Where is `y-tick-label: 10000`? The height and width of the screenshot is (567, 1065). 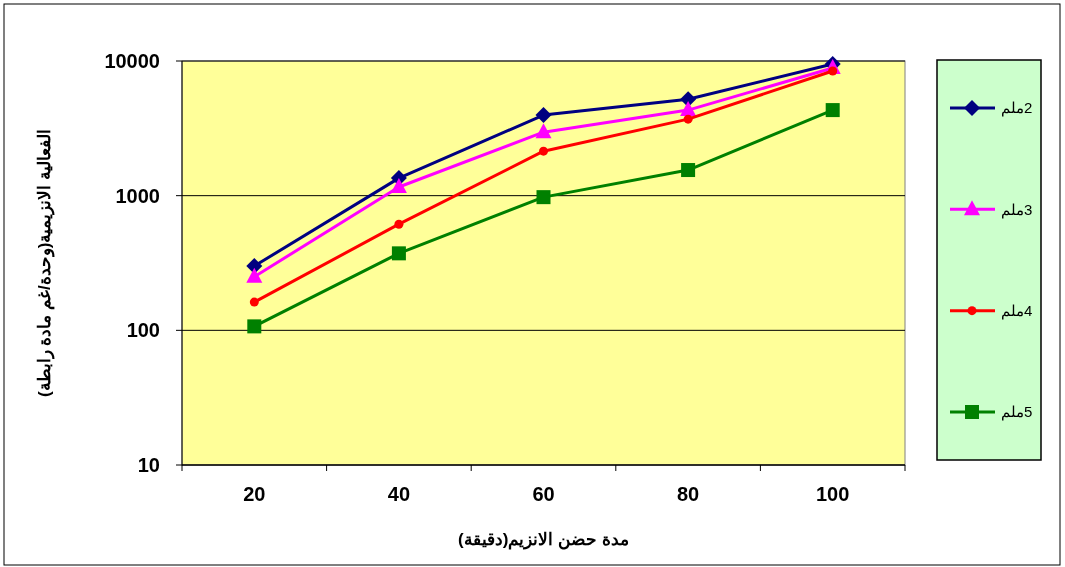
y-tick-label: 10000 is located at coordinates (132, 61).